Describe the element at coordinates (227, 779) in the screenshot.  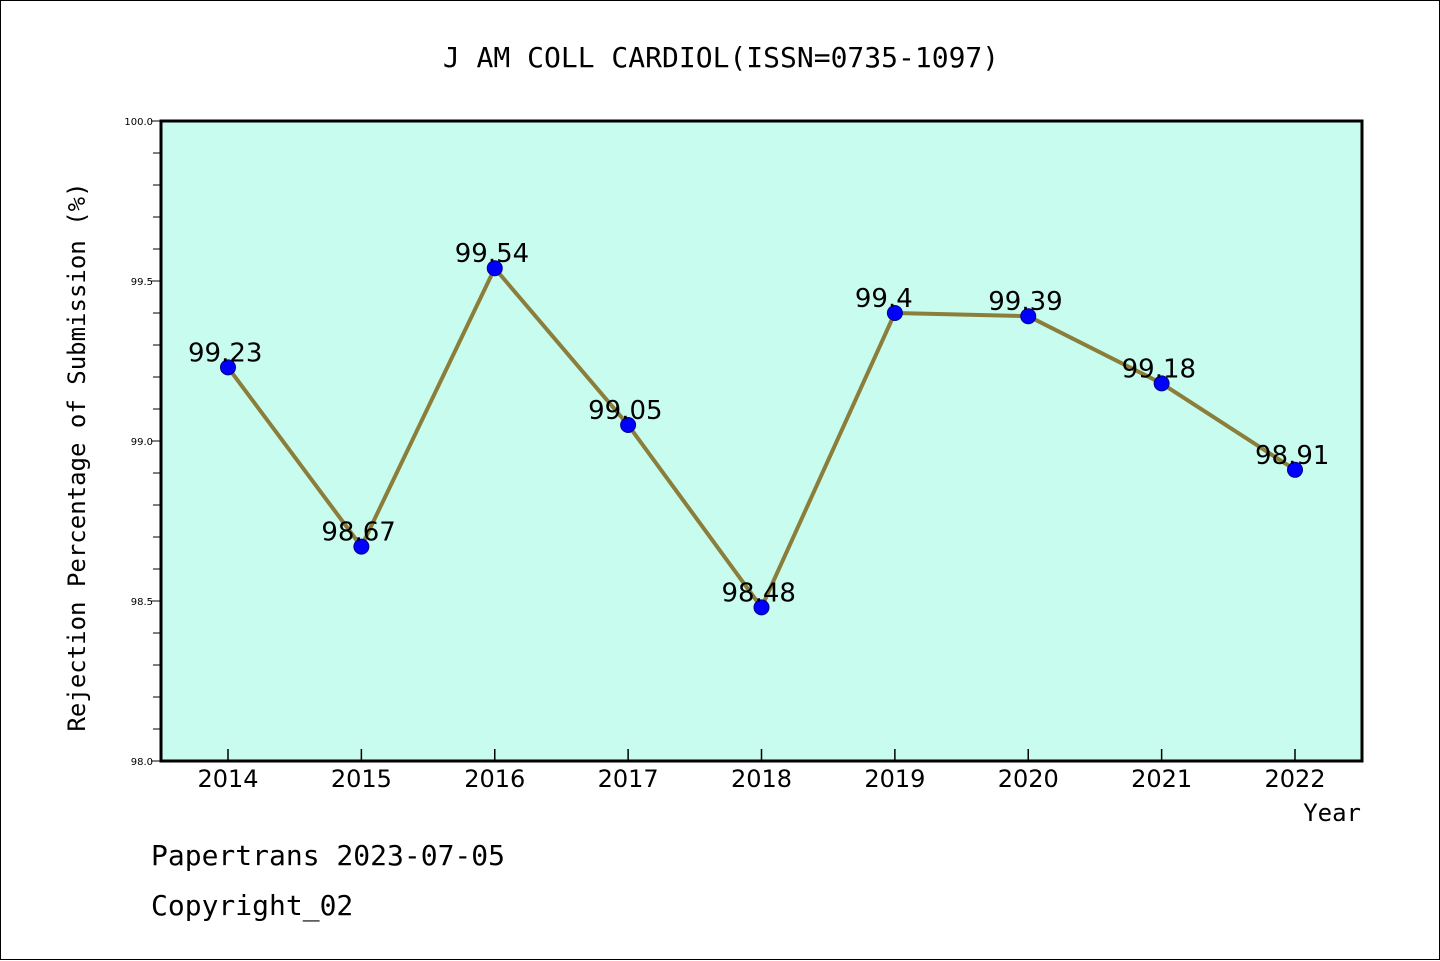
I see `x-tick-label: 2014` at that location.